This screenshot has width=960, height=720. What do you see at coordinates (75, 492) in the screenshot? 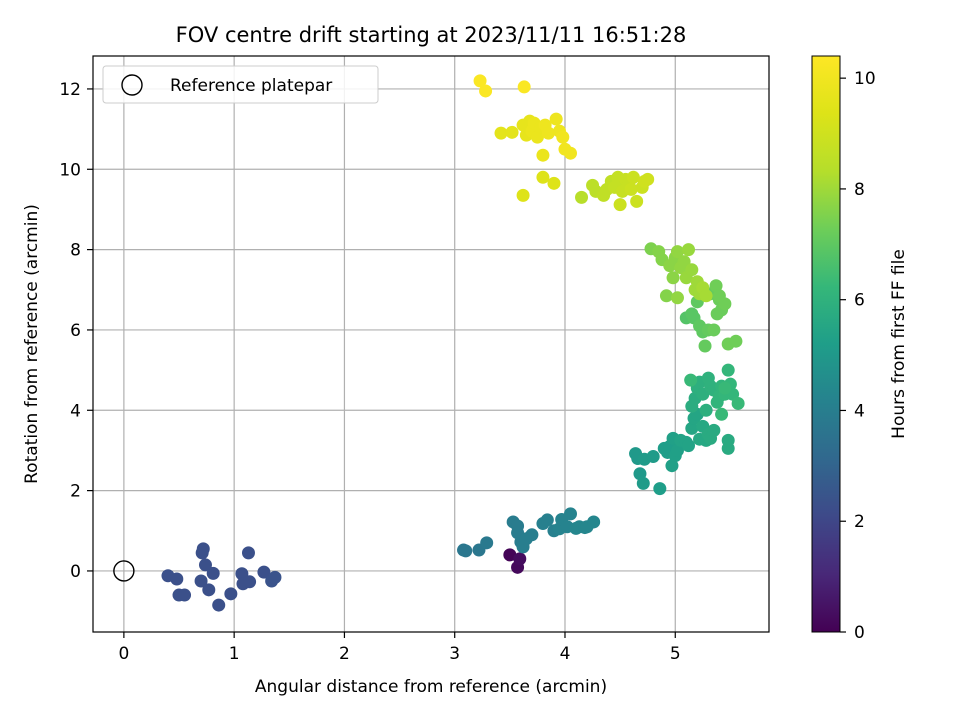
I see `y-tick-label: 2` at bounding box center [75, 492].